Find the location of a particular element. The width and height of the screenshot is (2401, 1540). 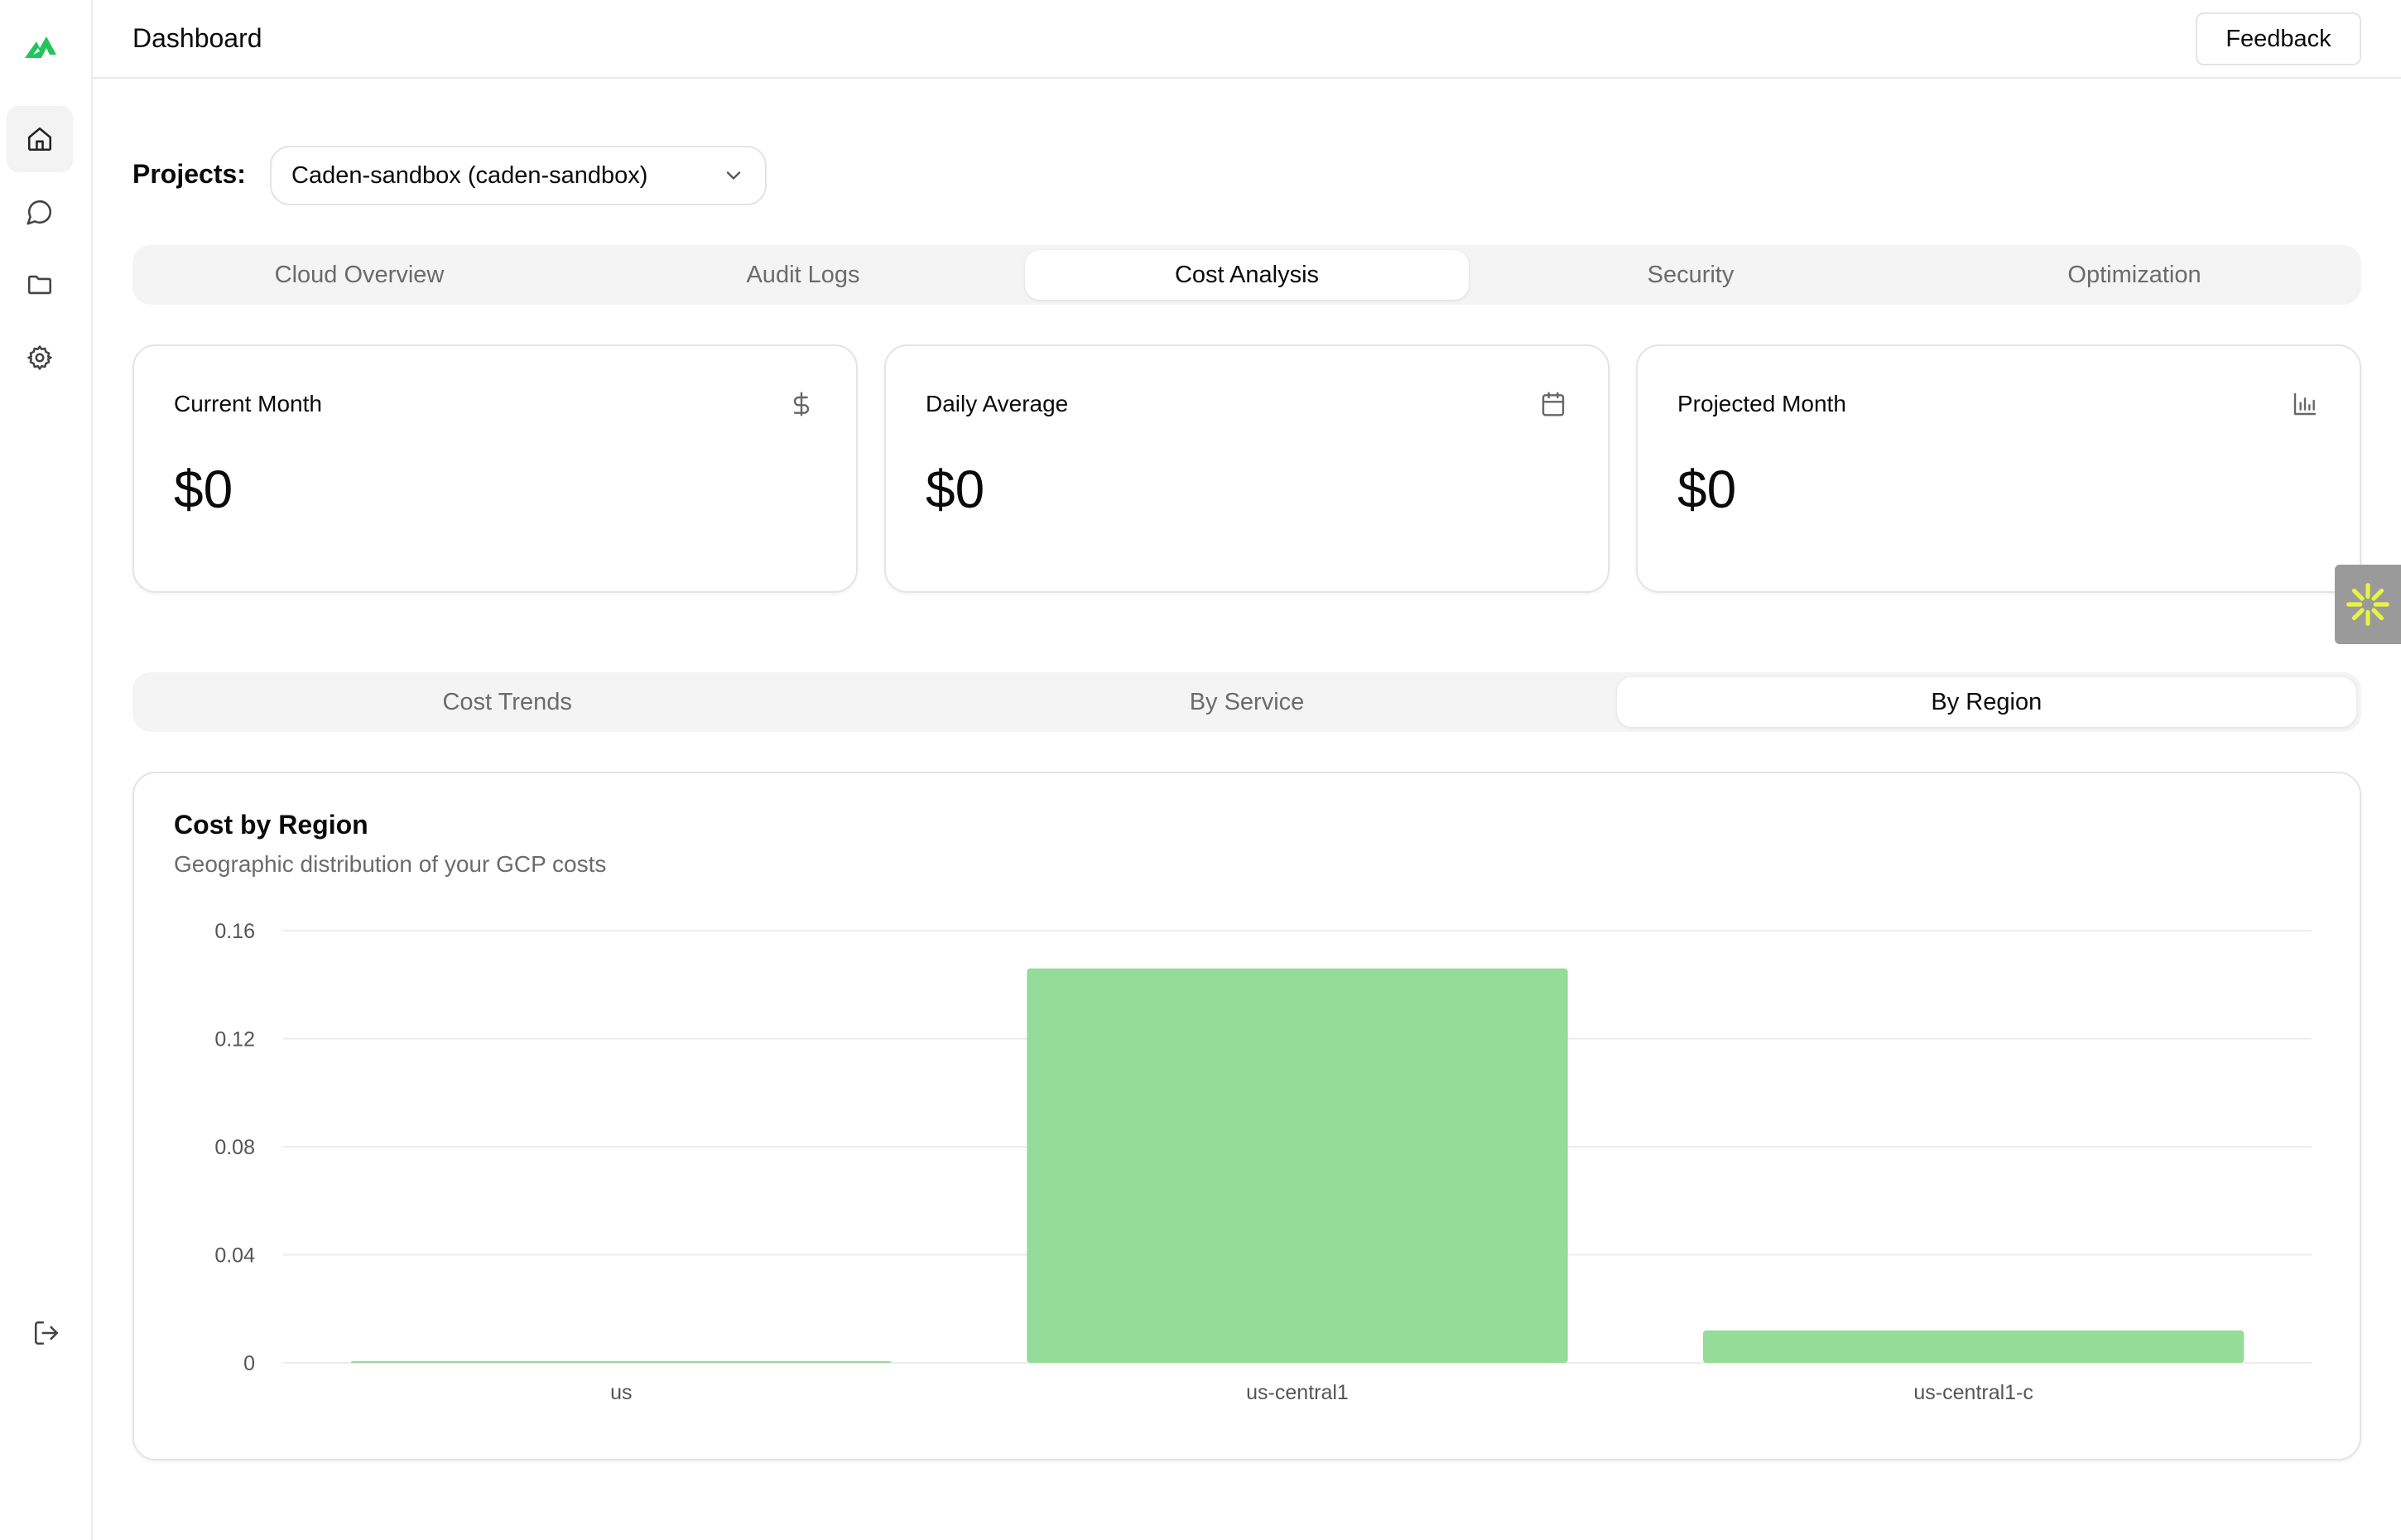

sidebar is located at coordinates (46, 770).